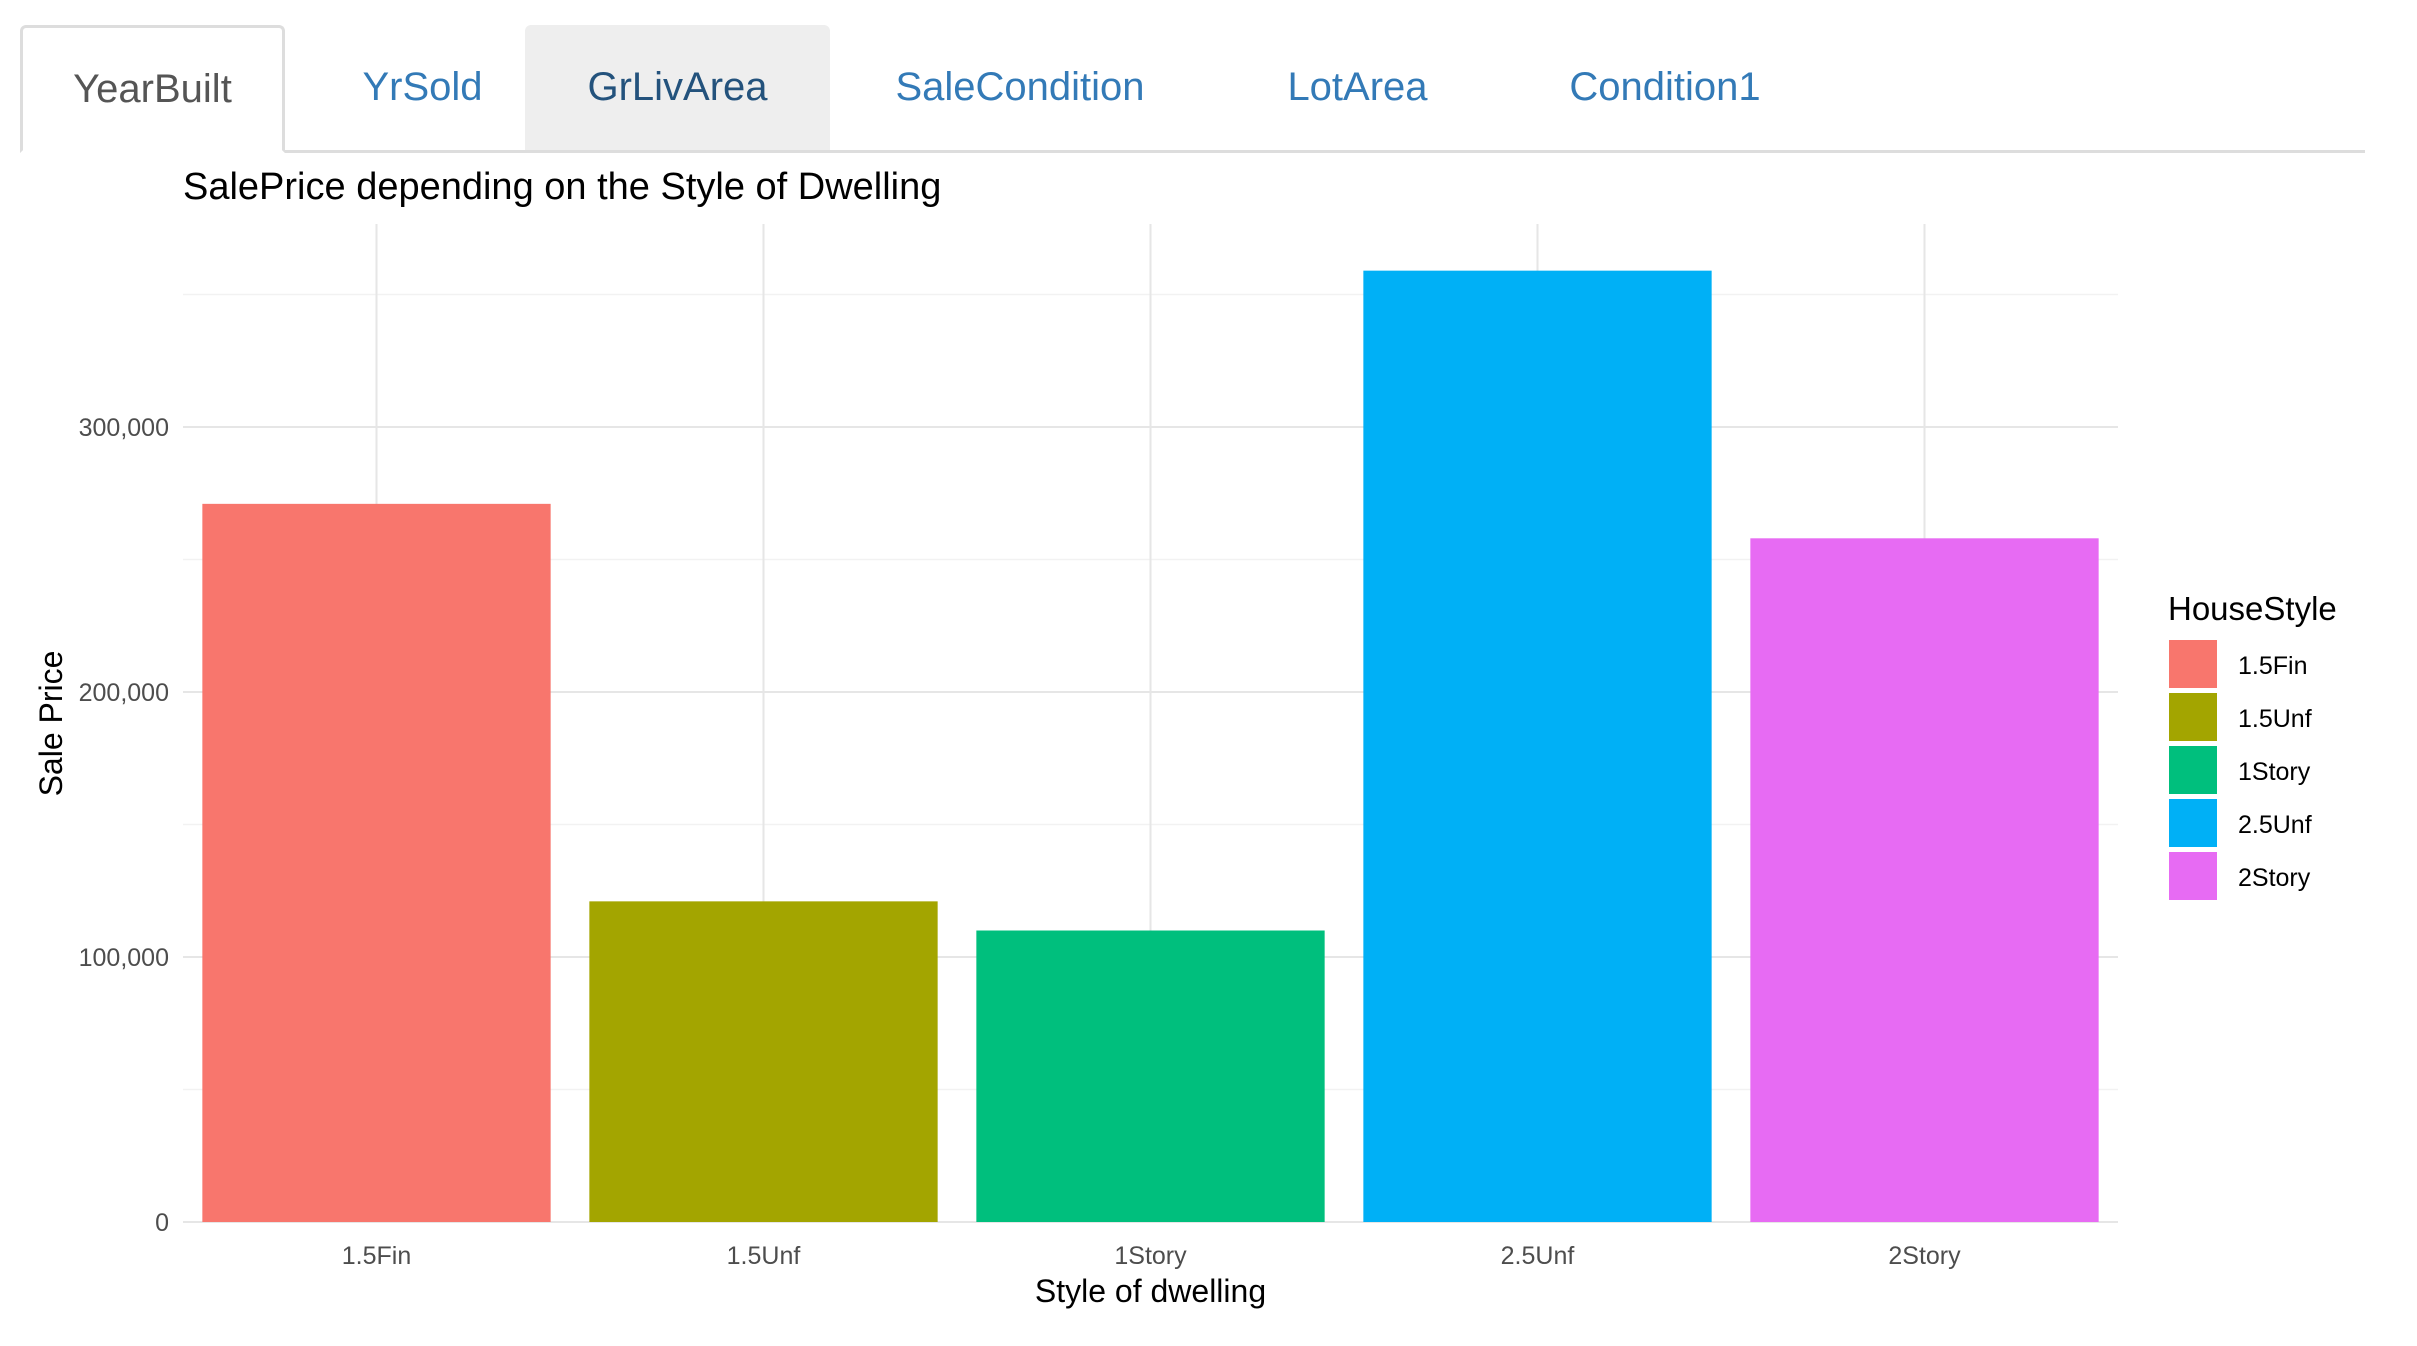  What do you see at coordinates (1537, 746) in the screenshot?
I see `bar-2-5unf` at bounding box center [1537, 746].